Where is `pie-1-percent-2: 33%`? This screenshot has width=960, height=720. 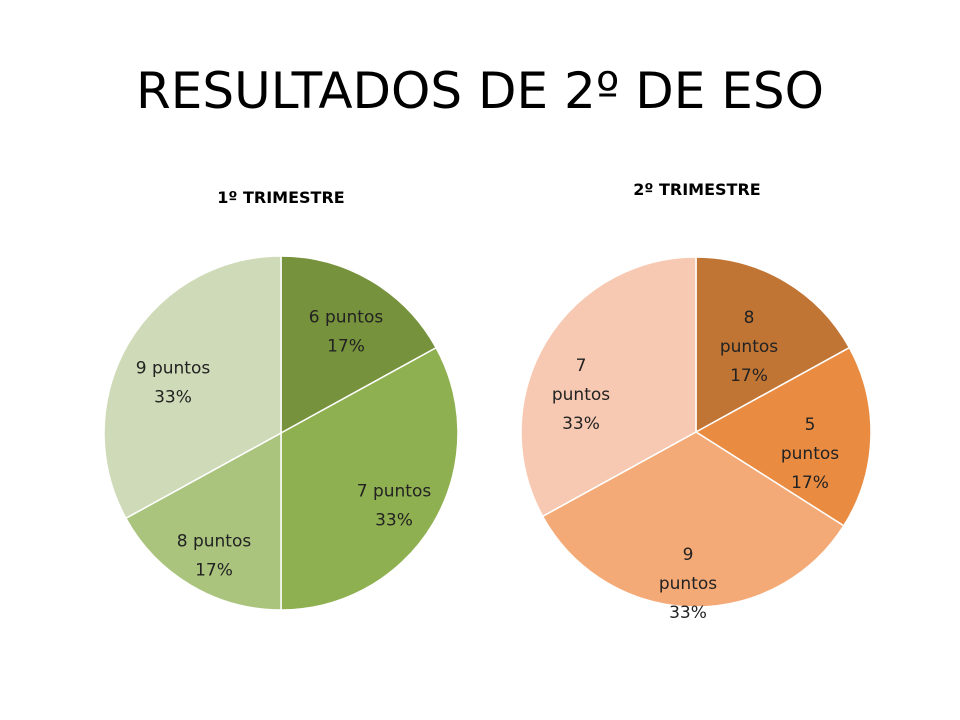 pie-1-percent-2: 33% is located at coordinates (394, 521).